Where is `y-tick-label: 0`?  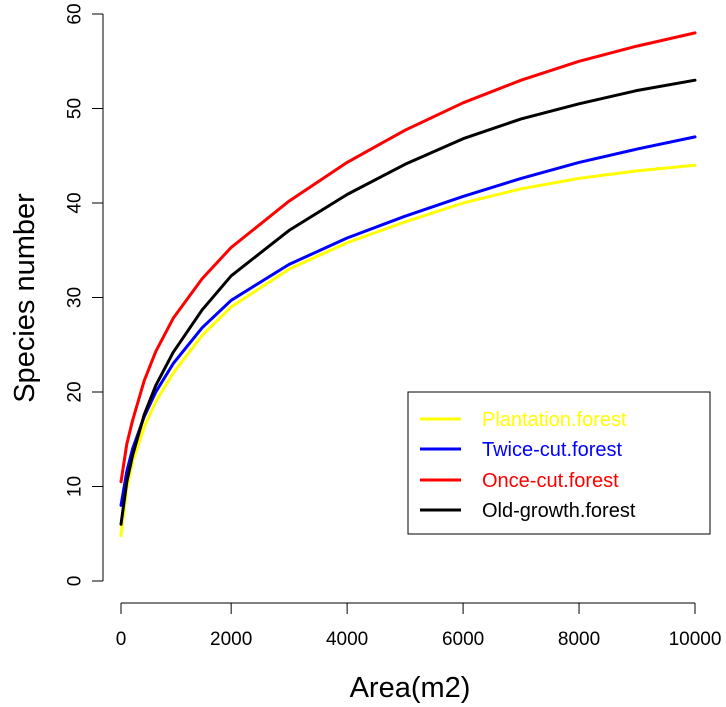
y-tick-label: 0 is located at coordinates (75, 581).